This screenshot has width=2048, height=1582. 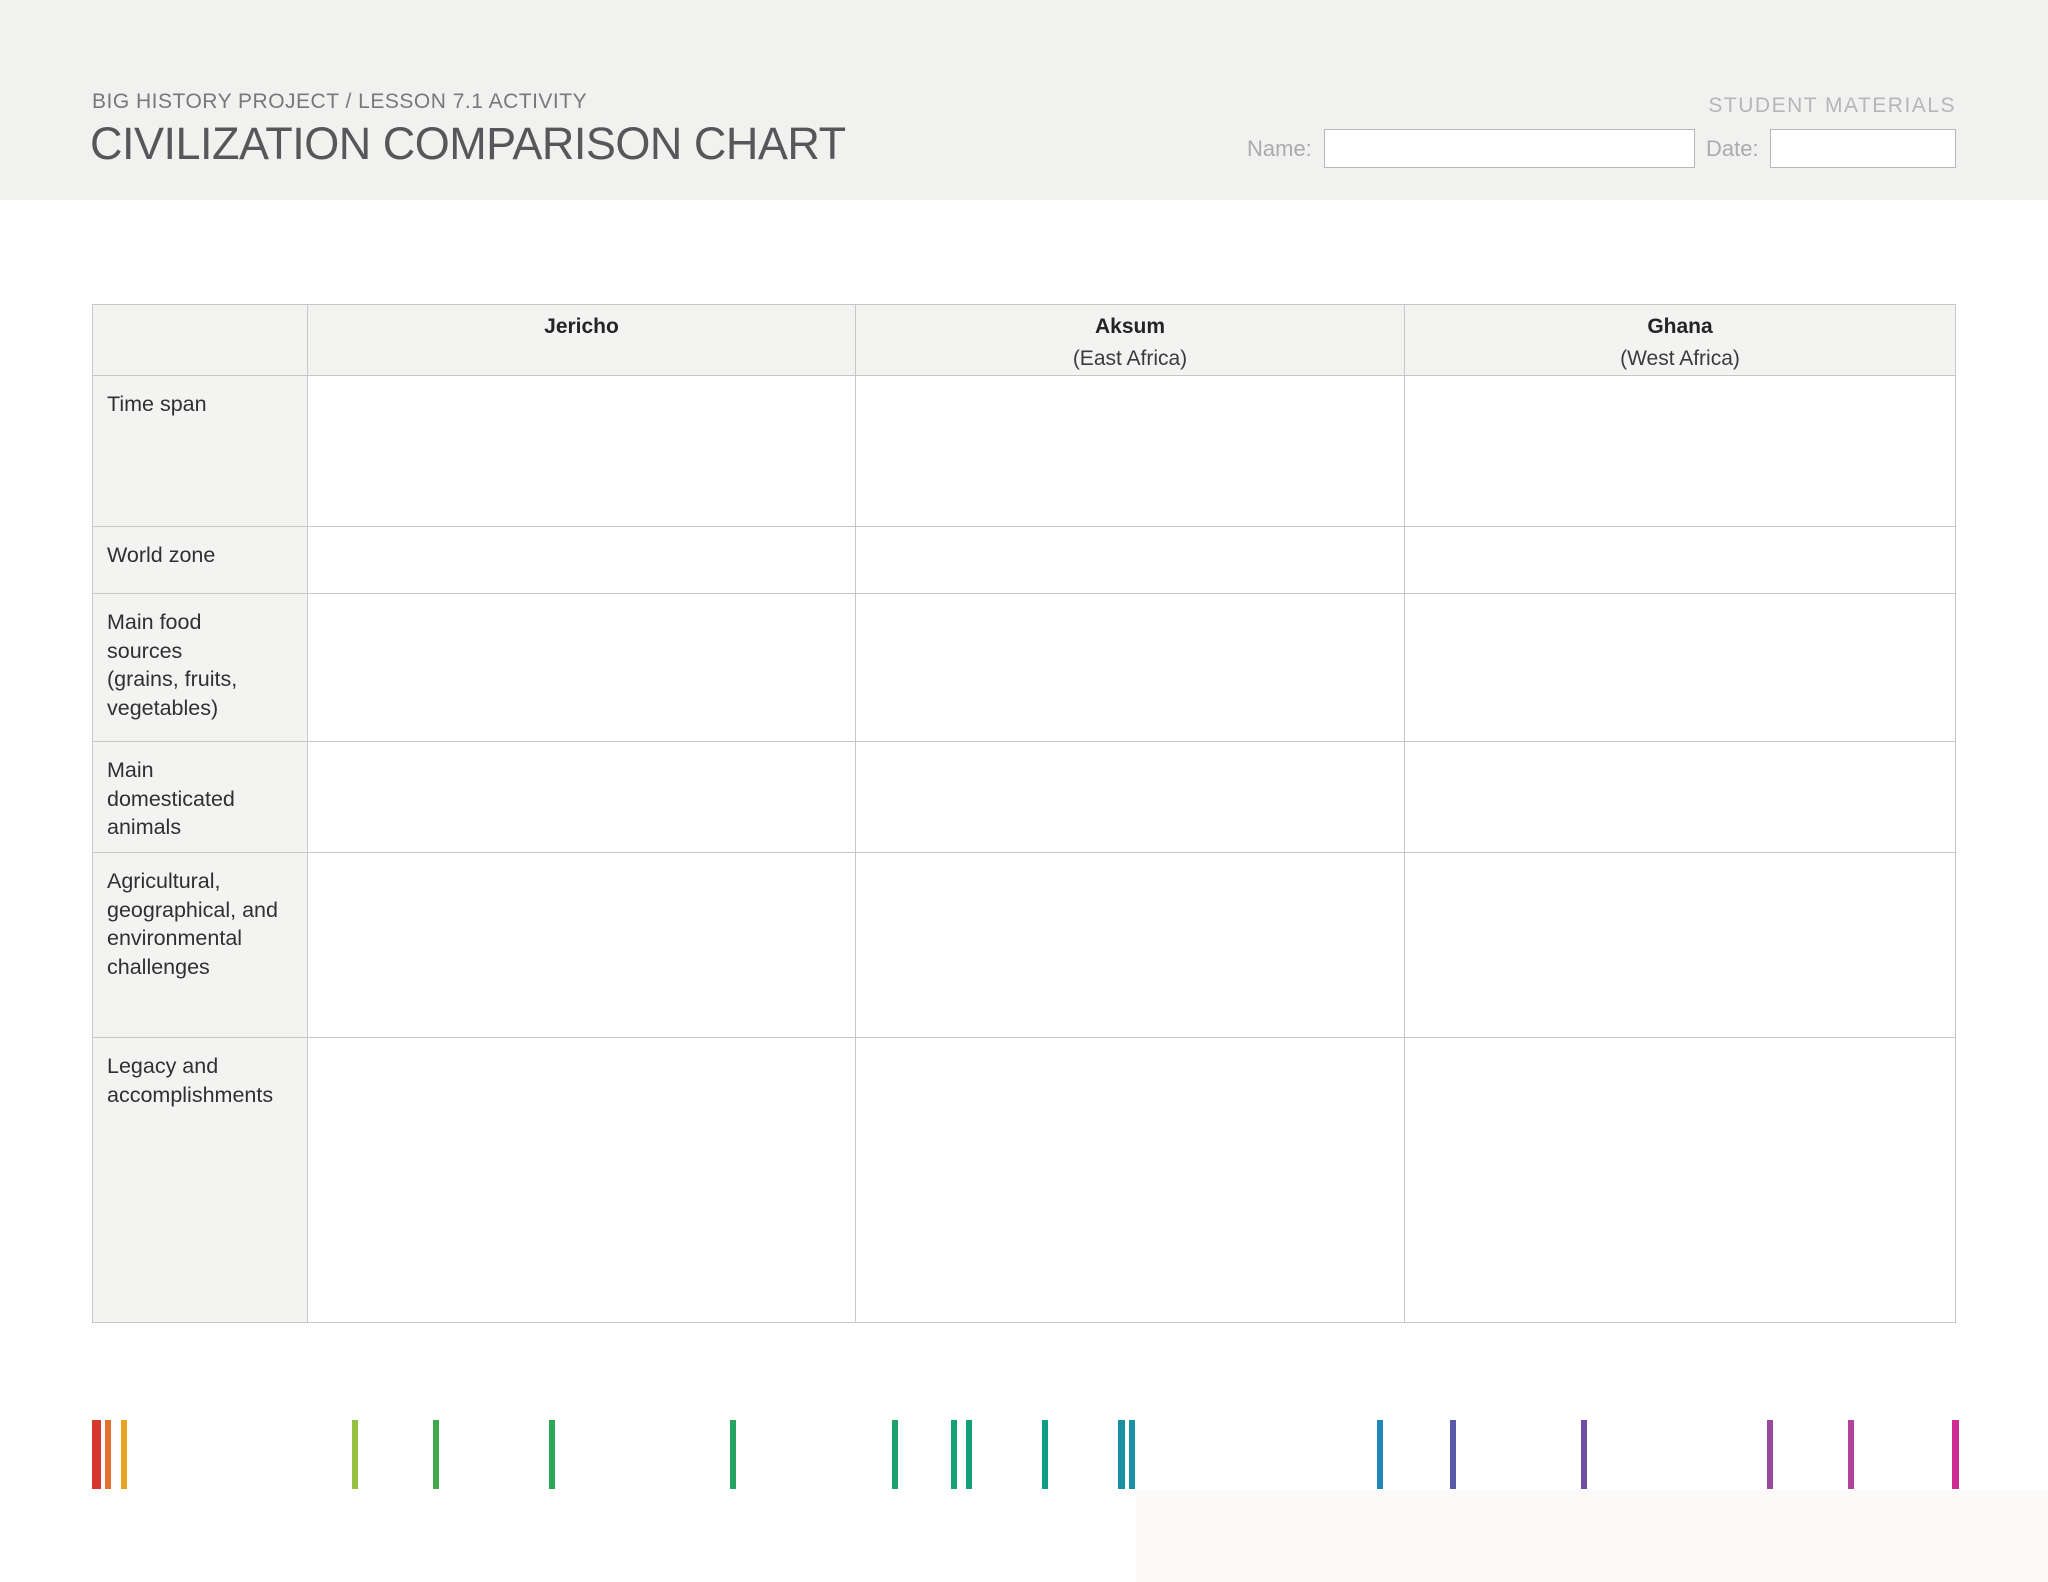 I want to click on answer-cell-time-span-aksum, so click(x=1130, y=451).